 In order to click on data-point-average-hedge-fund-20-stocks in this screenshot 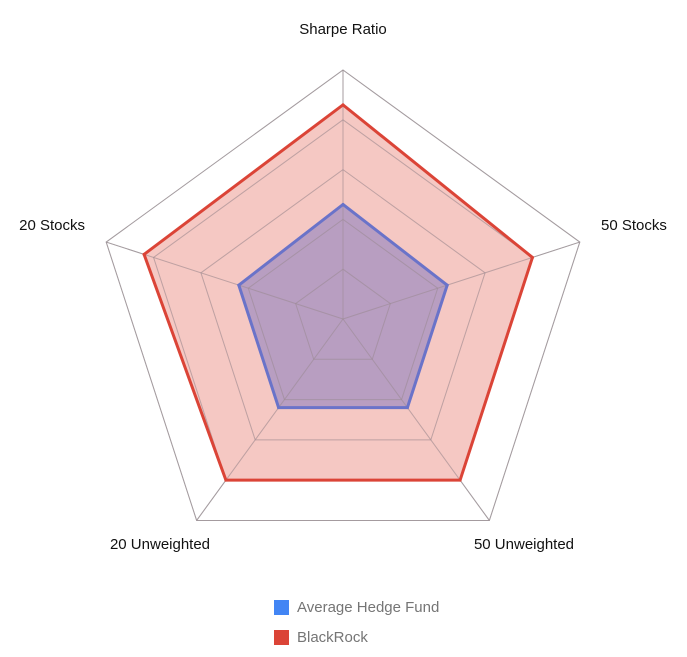, I will do `click(239, 285)`.